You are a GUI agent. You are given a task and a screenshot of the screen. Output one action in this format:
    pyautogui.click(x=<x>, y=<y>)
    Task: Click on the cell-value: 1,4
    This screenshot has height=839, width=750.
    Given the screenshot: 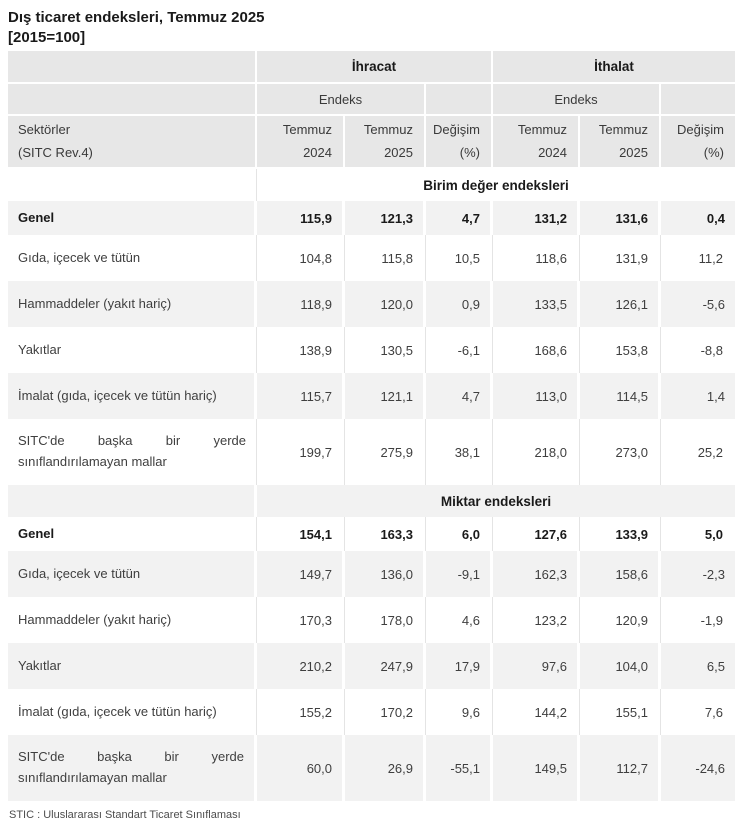 What is the action you would take?
    pyautogui.click(x=698, y=396)
    